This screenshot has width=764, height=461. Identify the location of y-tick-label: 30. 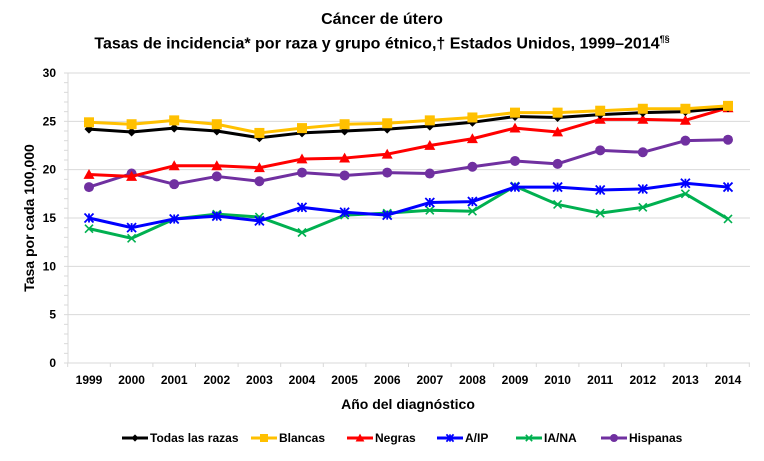
(50, 73).